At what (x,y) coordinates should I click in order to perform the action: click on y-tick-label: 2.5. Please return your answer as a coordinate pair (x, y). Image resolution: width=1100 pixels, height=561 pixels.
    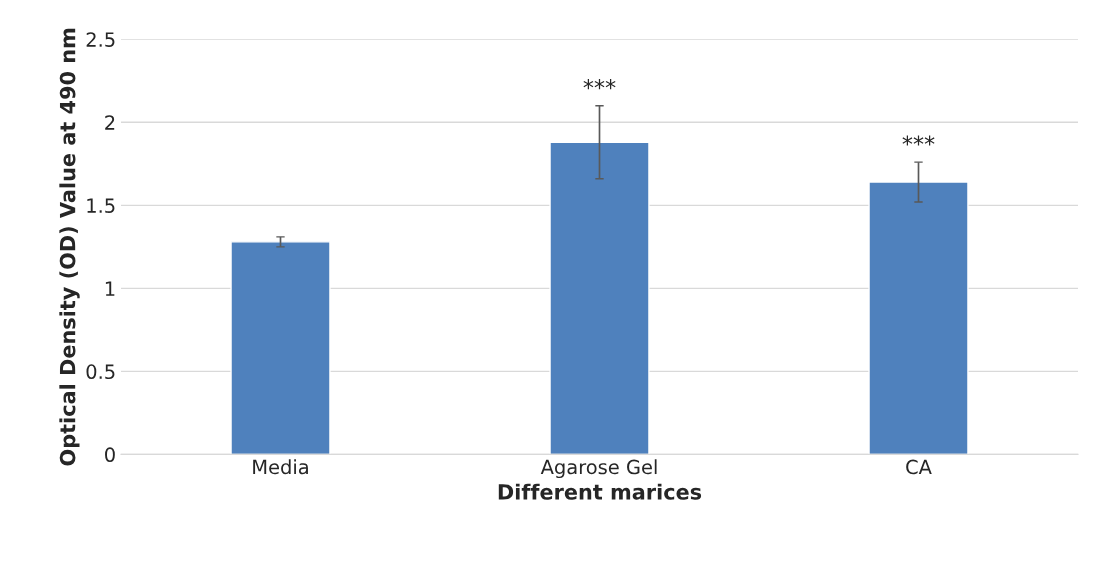
    Looking at the image, I should click on (100, 39).